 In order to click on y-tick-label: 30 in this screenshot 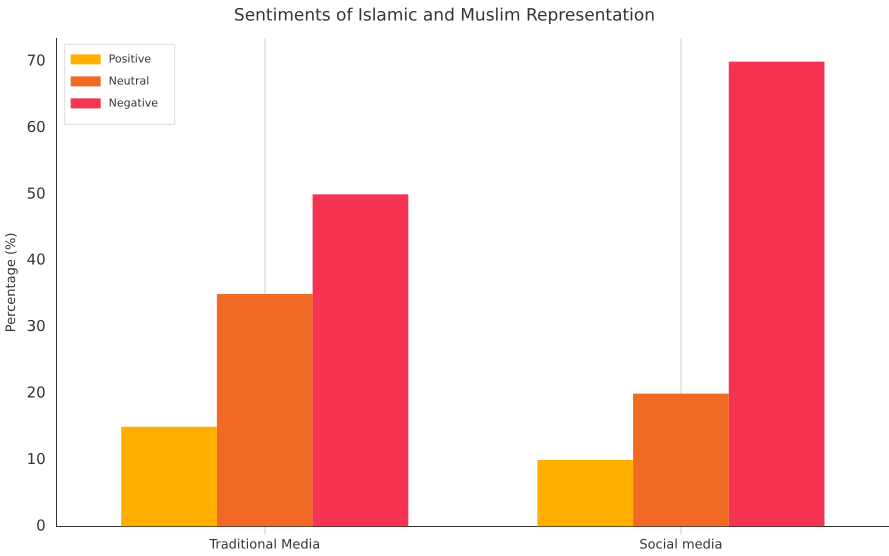, I will do `click(36, 326)`.